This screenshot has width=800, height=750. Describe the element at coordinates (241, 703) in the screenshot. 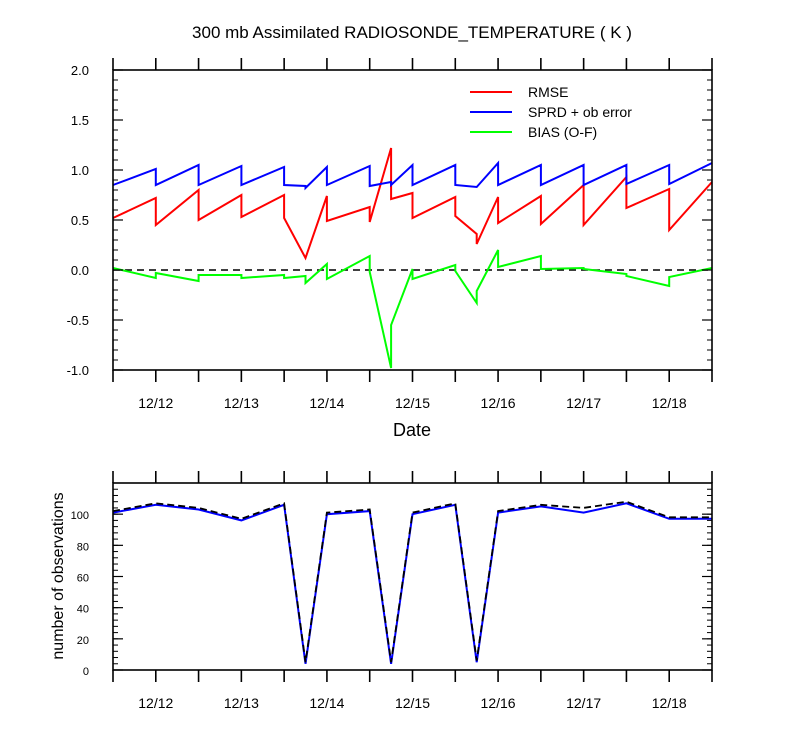

I see `bottom-x-tick-label: 12/13` at that location.